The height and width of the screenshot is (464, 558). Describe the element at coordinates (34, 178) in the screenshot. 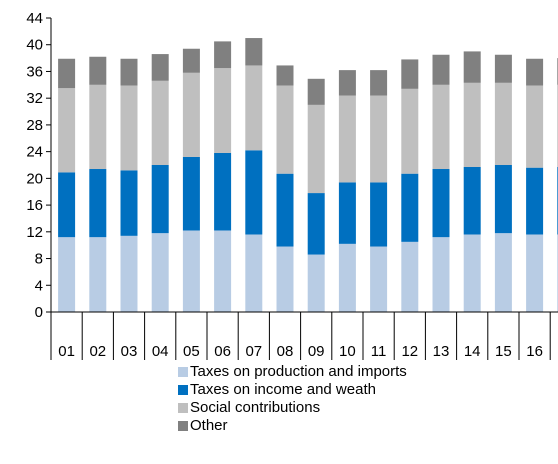

I see `y-tick-label: 20` at that location.